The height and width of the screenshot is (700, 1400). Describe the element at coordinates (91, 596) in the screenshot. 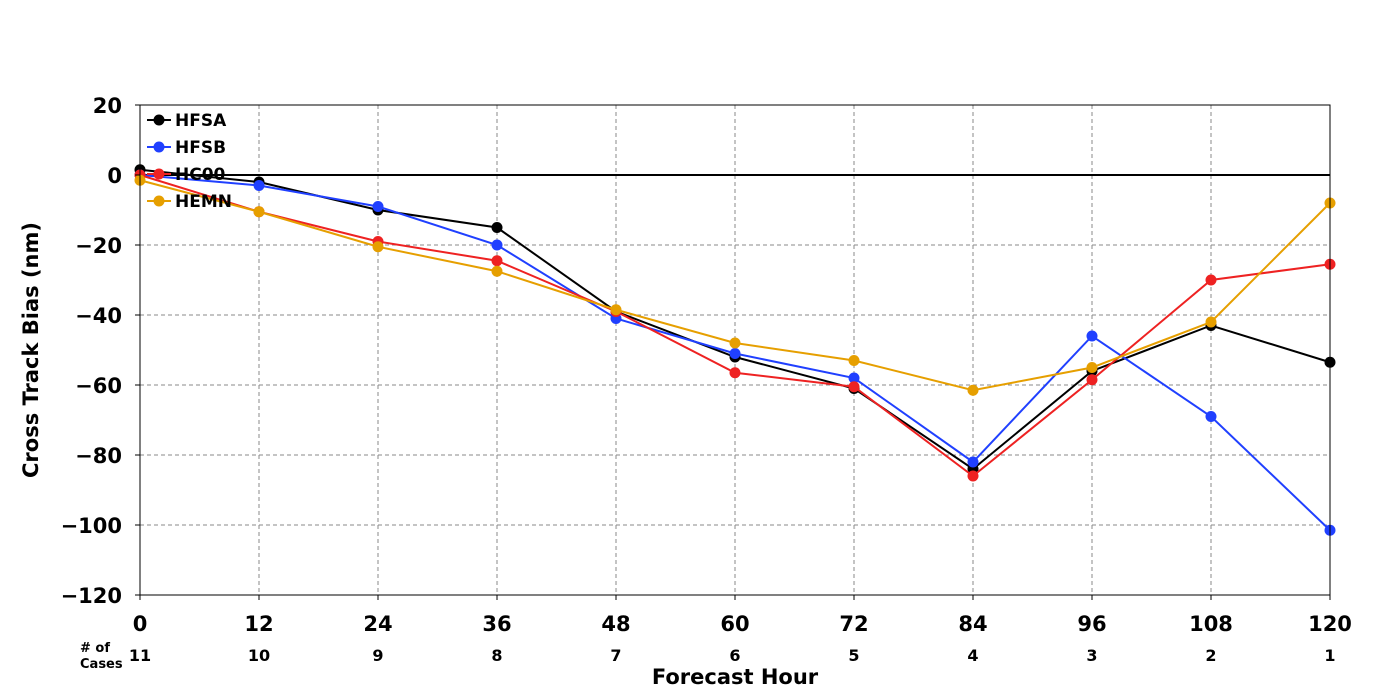

I see `y-tick-label: −120` at that location.